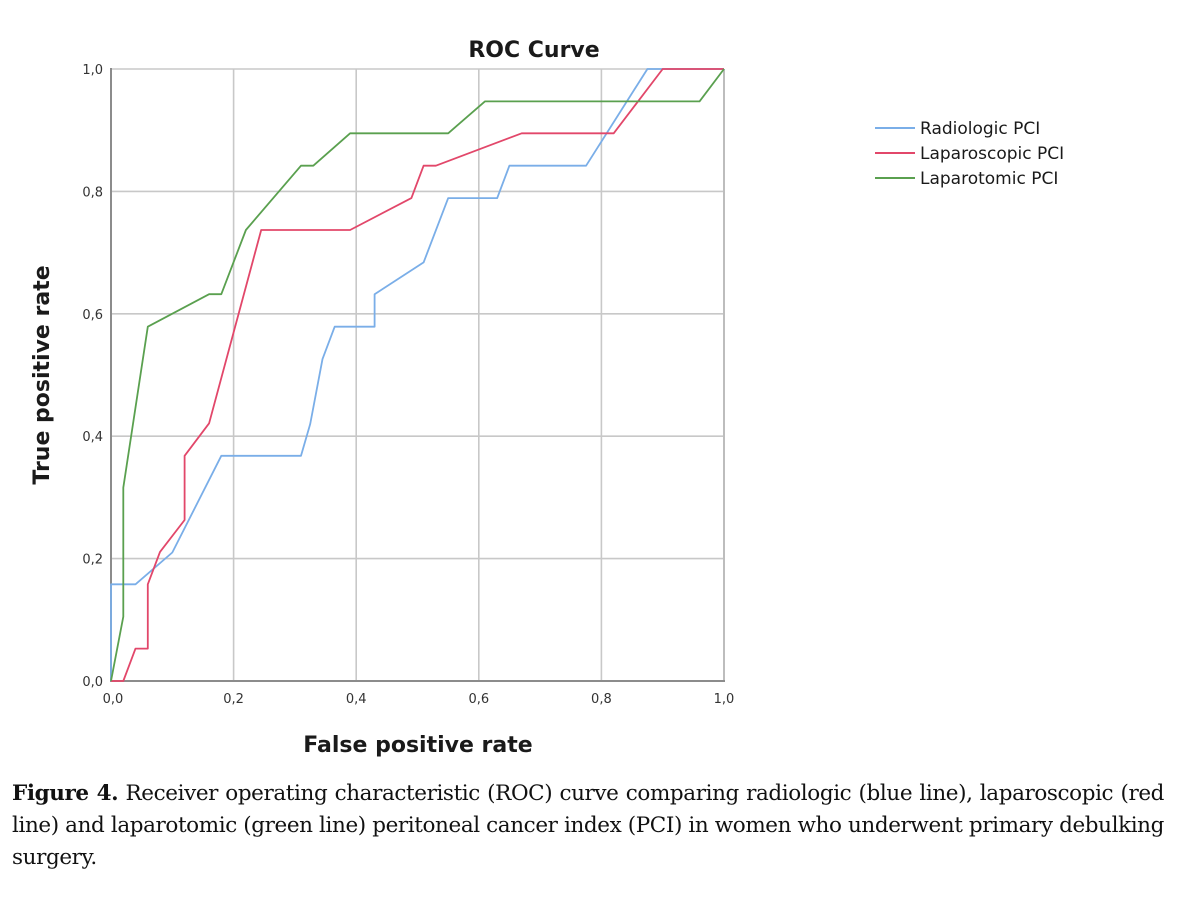  I want to click on legend-label: Radiologic PCI, so click(980, 129).